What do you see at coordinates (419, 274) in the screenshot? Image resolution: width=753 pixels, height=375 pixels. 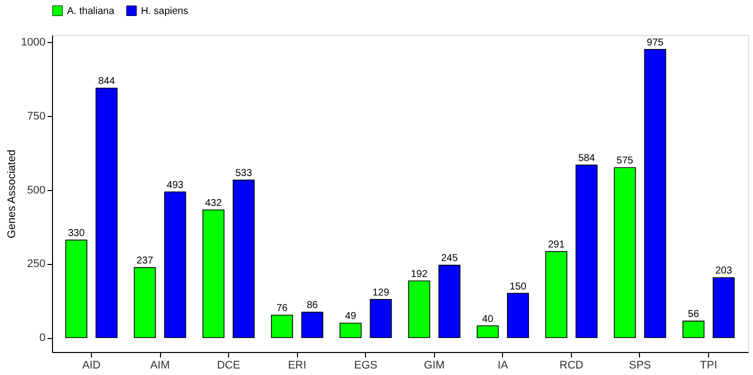 I see `data-label: 192` at bounding box center [419, 274].